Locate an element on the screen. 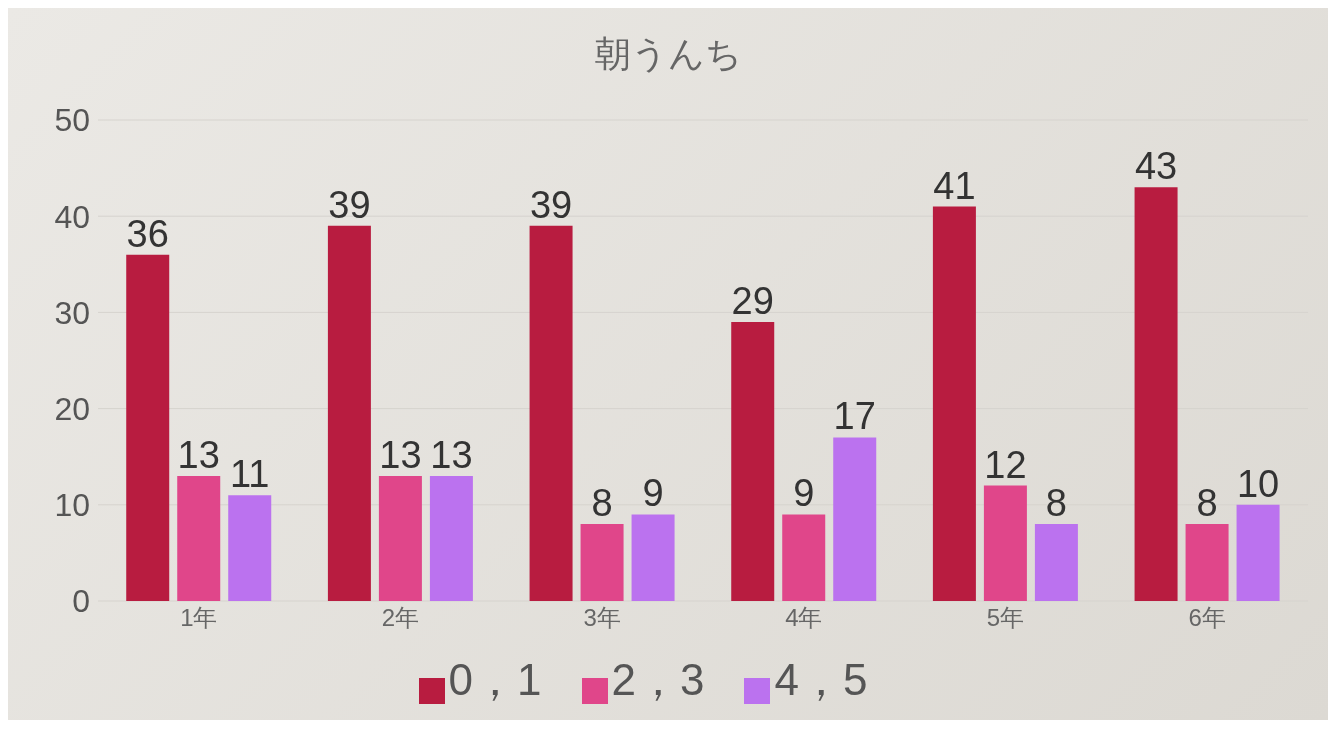 The image size is (1340, 729). x-tick-label: 4年 is located at coordinates (804, 618).